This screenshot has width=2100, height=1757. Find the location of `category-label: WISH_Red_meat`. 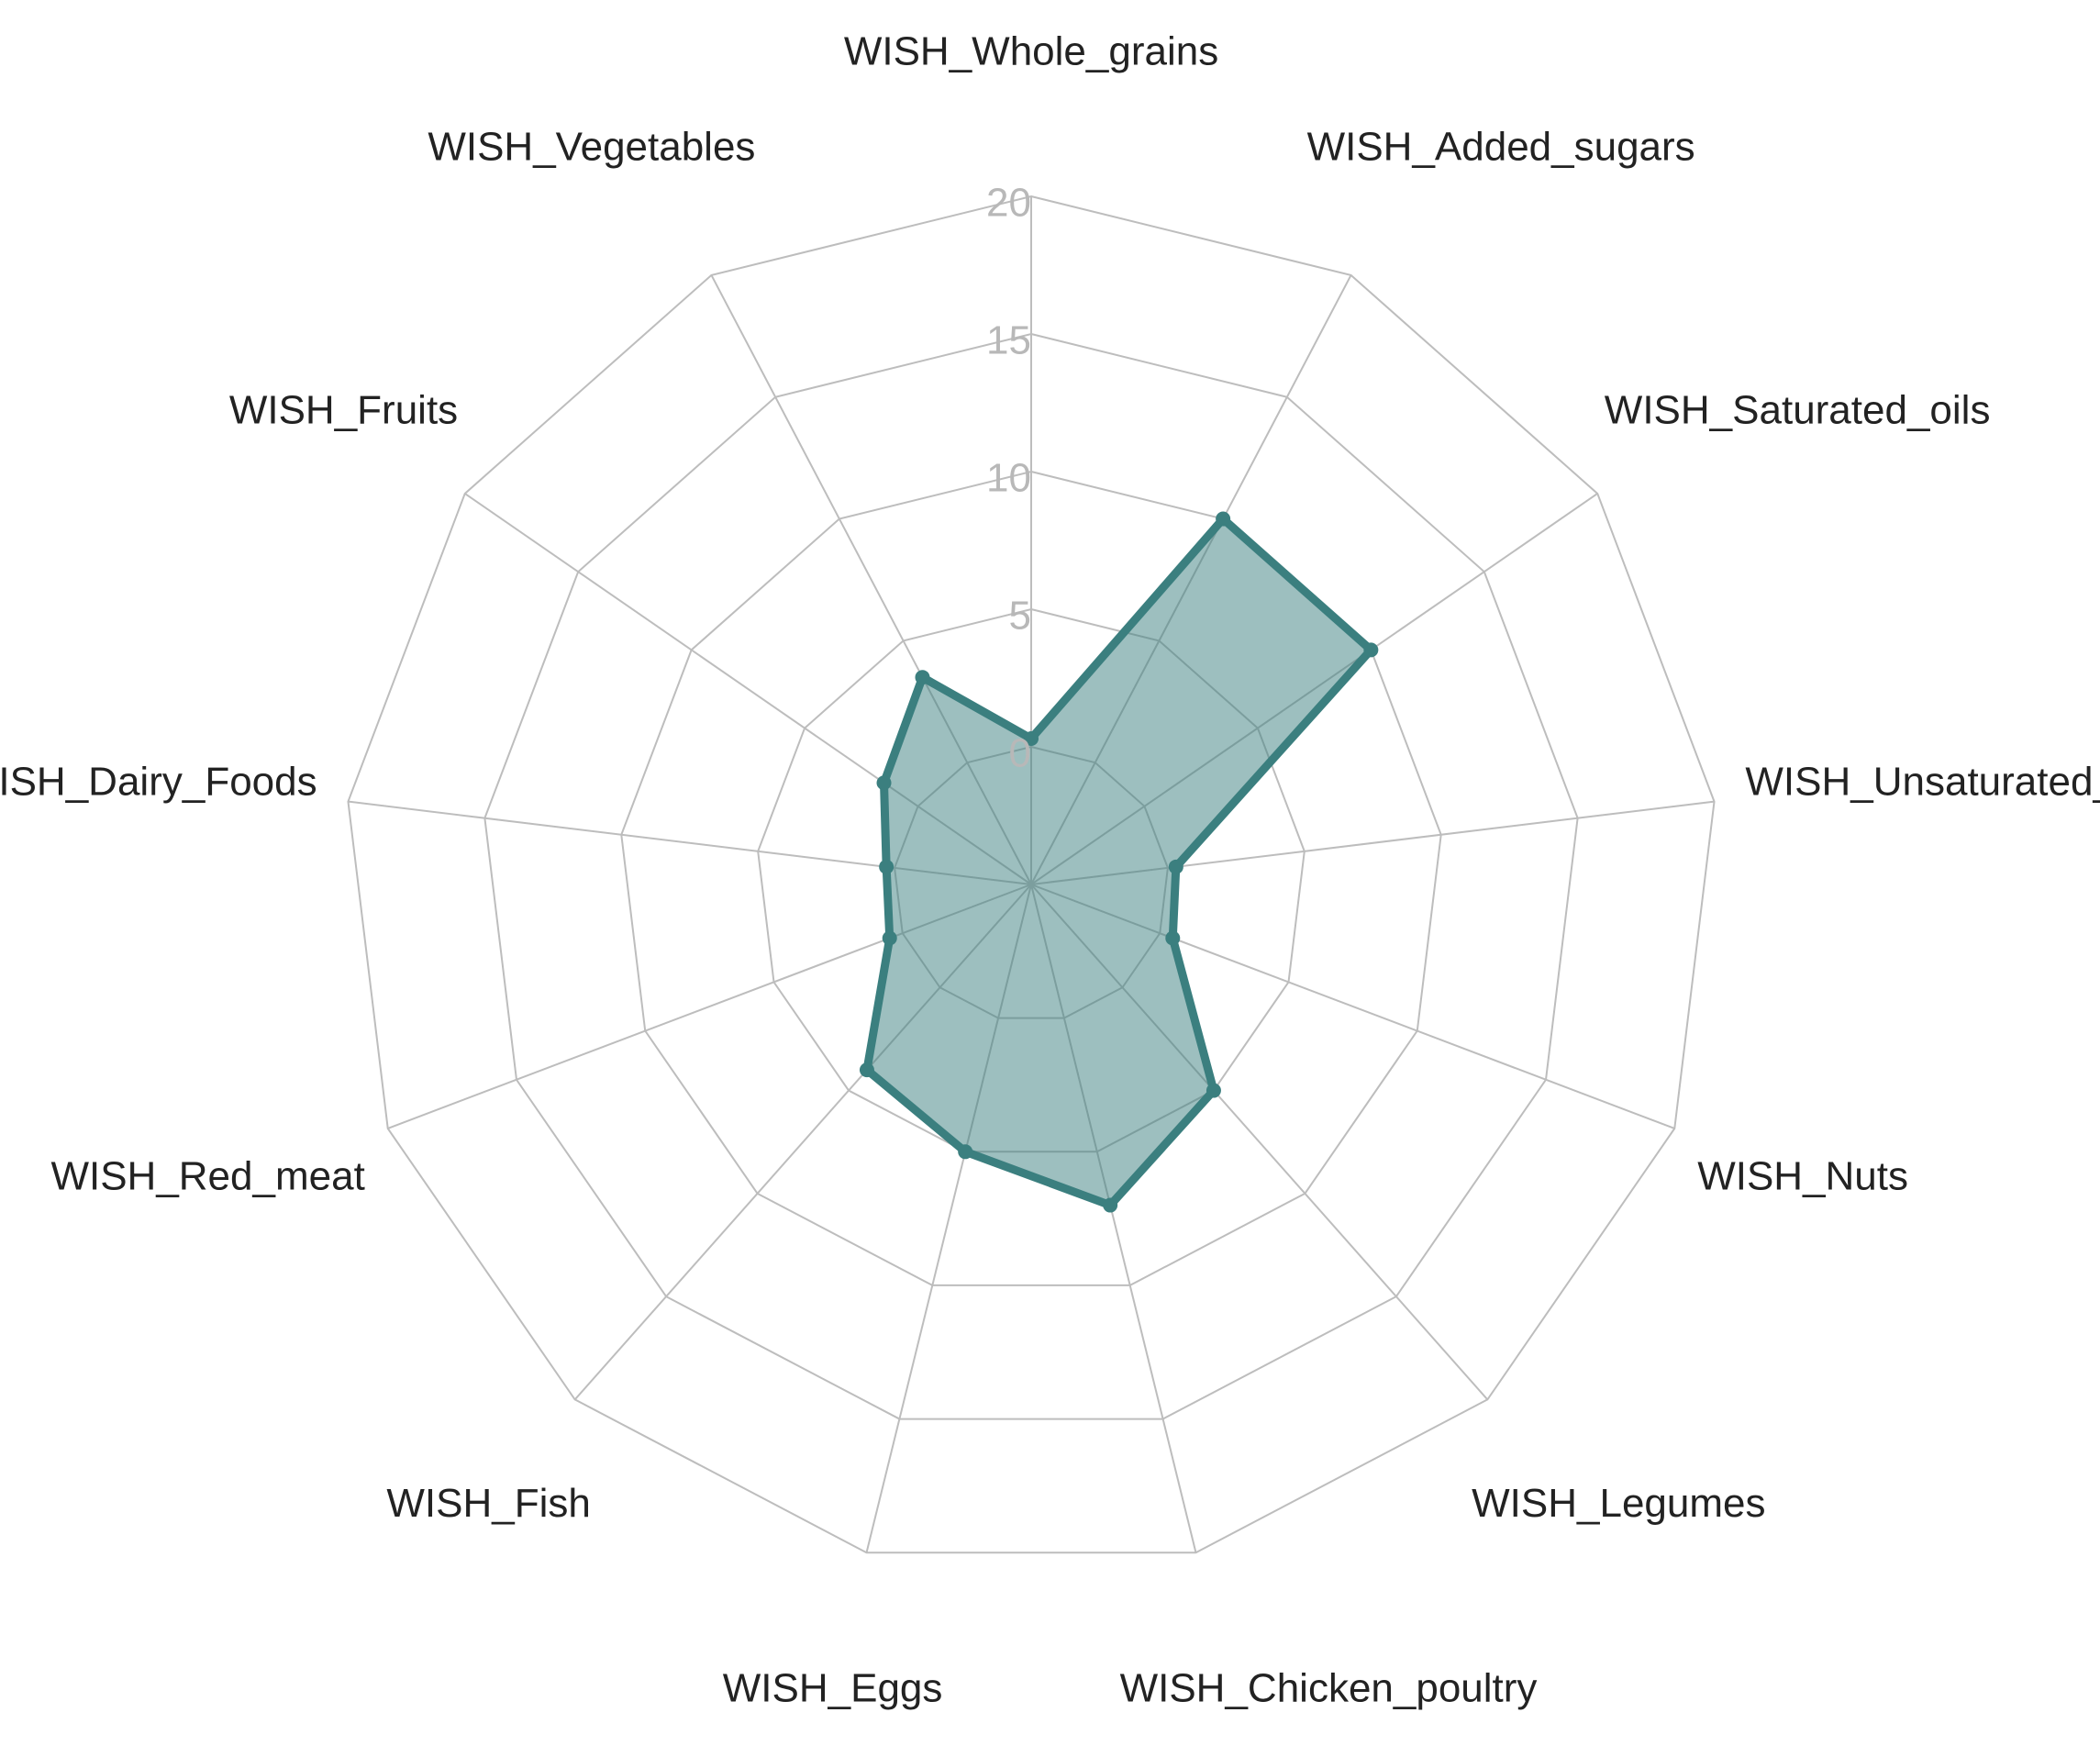

category-label: WISH_Red_meat is located at coordinates (207, 1176).